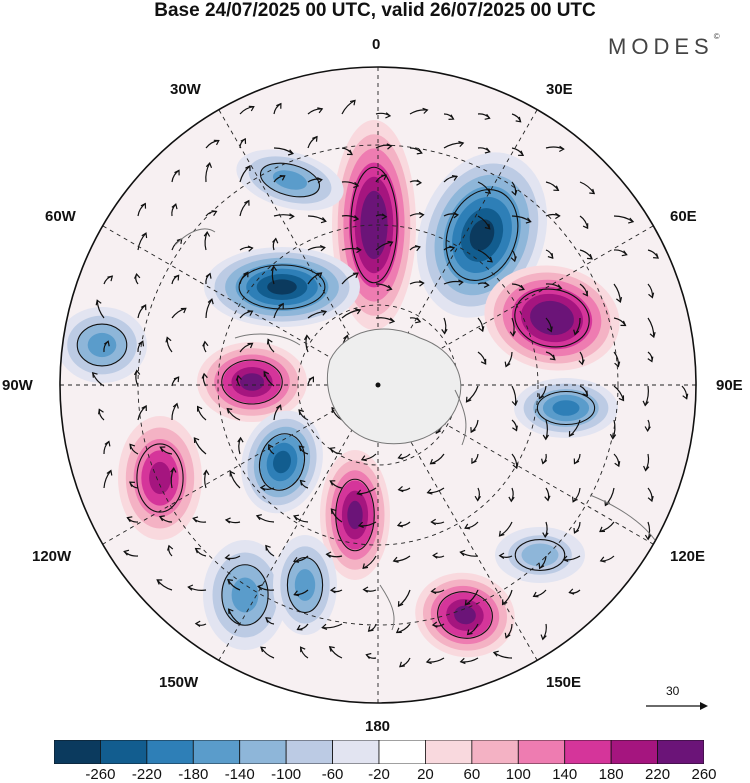  What do you see at coordinates (376, 44) in the screenshot?
I see `longitude-label-0: 0` at bounding box center [376, 44].